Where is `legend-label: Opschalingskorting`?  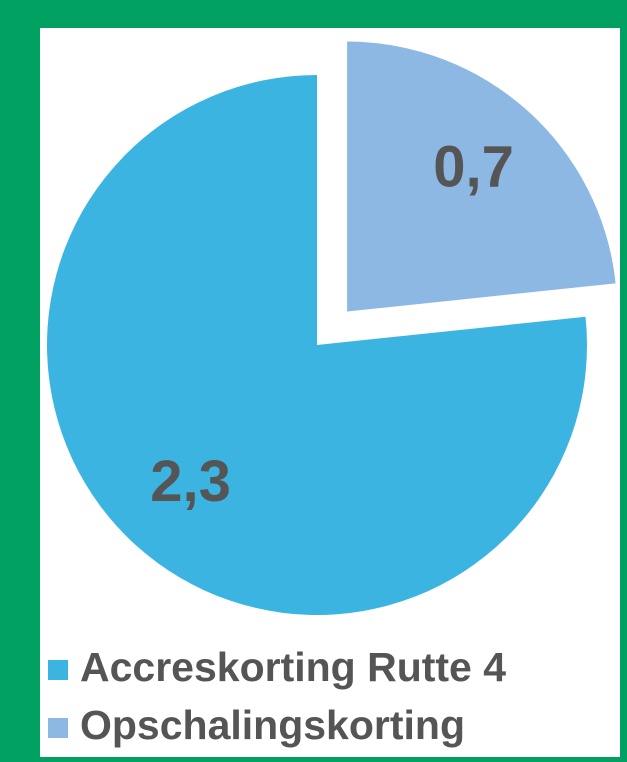 legend-label: Opschalingskorting is located at coordinates (272, 725).